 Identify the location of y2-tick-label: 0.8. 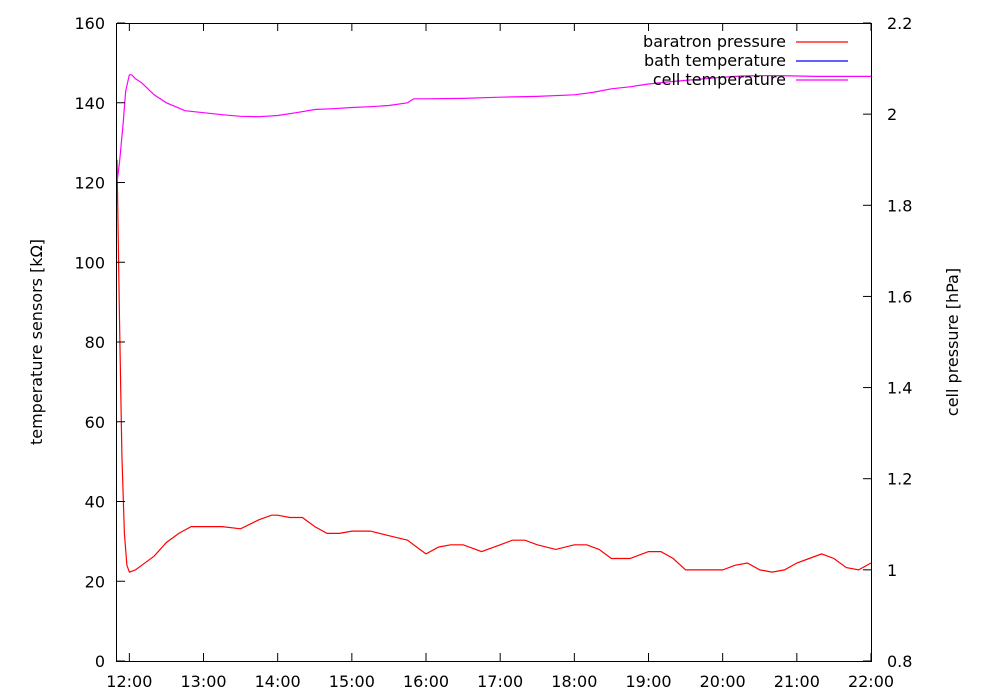
(899, 661).